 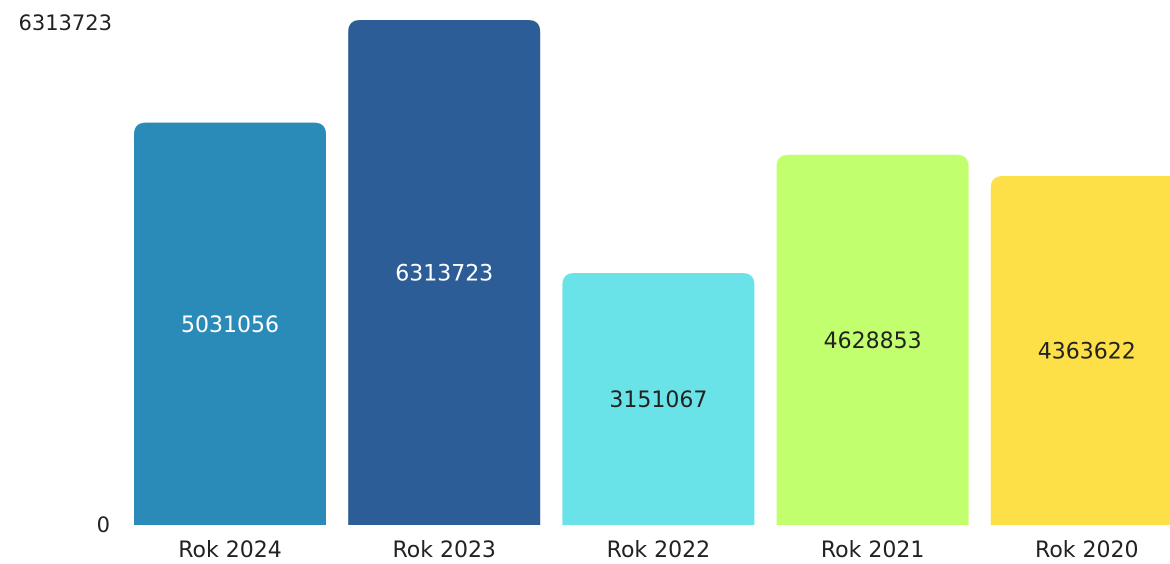 I want to click on x-tick-label: Rok 2020, so click(x=1086, y=550).